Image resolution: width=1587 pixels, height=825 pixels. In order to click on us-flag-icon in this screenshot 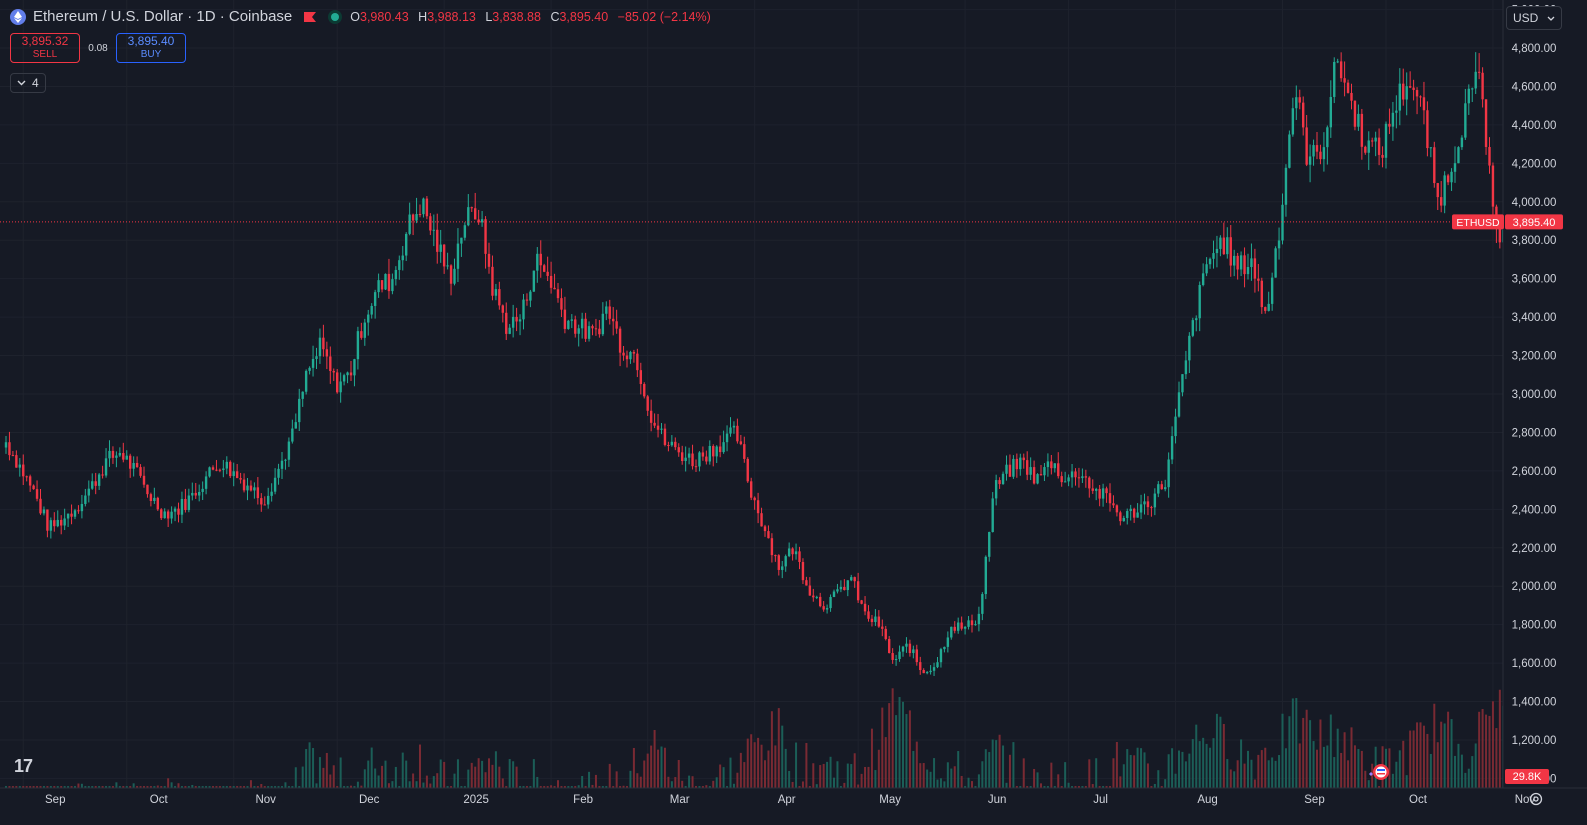, I will do `click(1379, 772)`.